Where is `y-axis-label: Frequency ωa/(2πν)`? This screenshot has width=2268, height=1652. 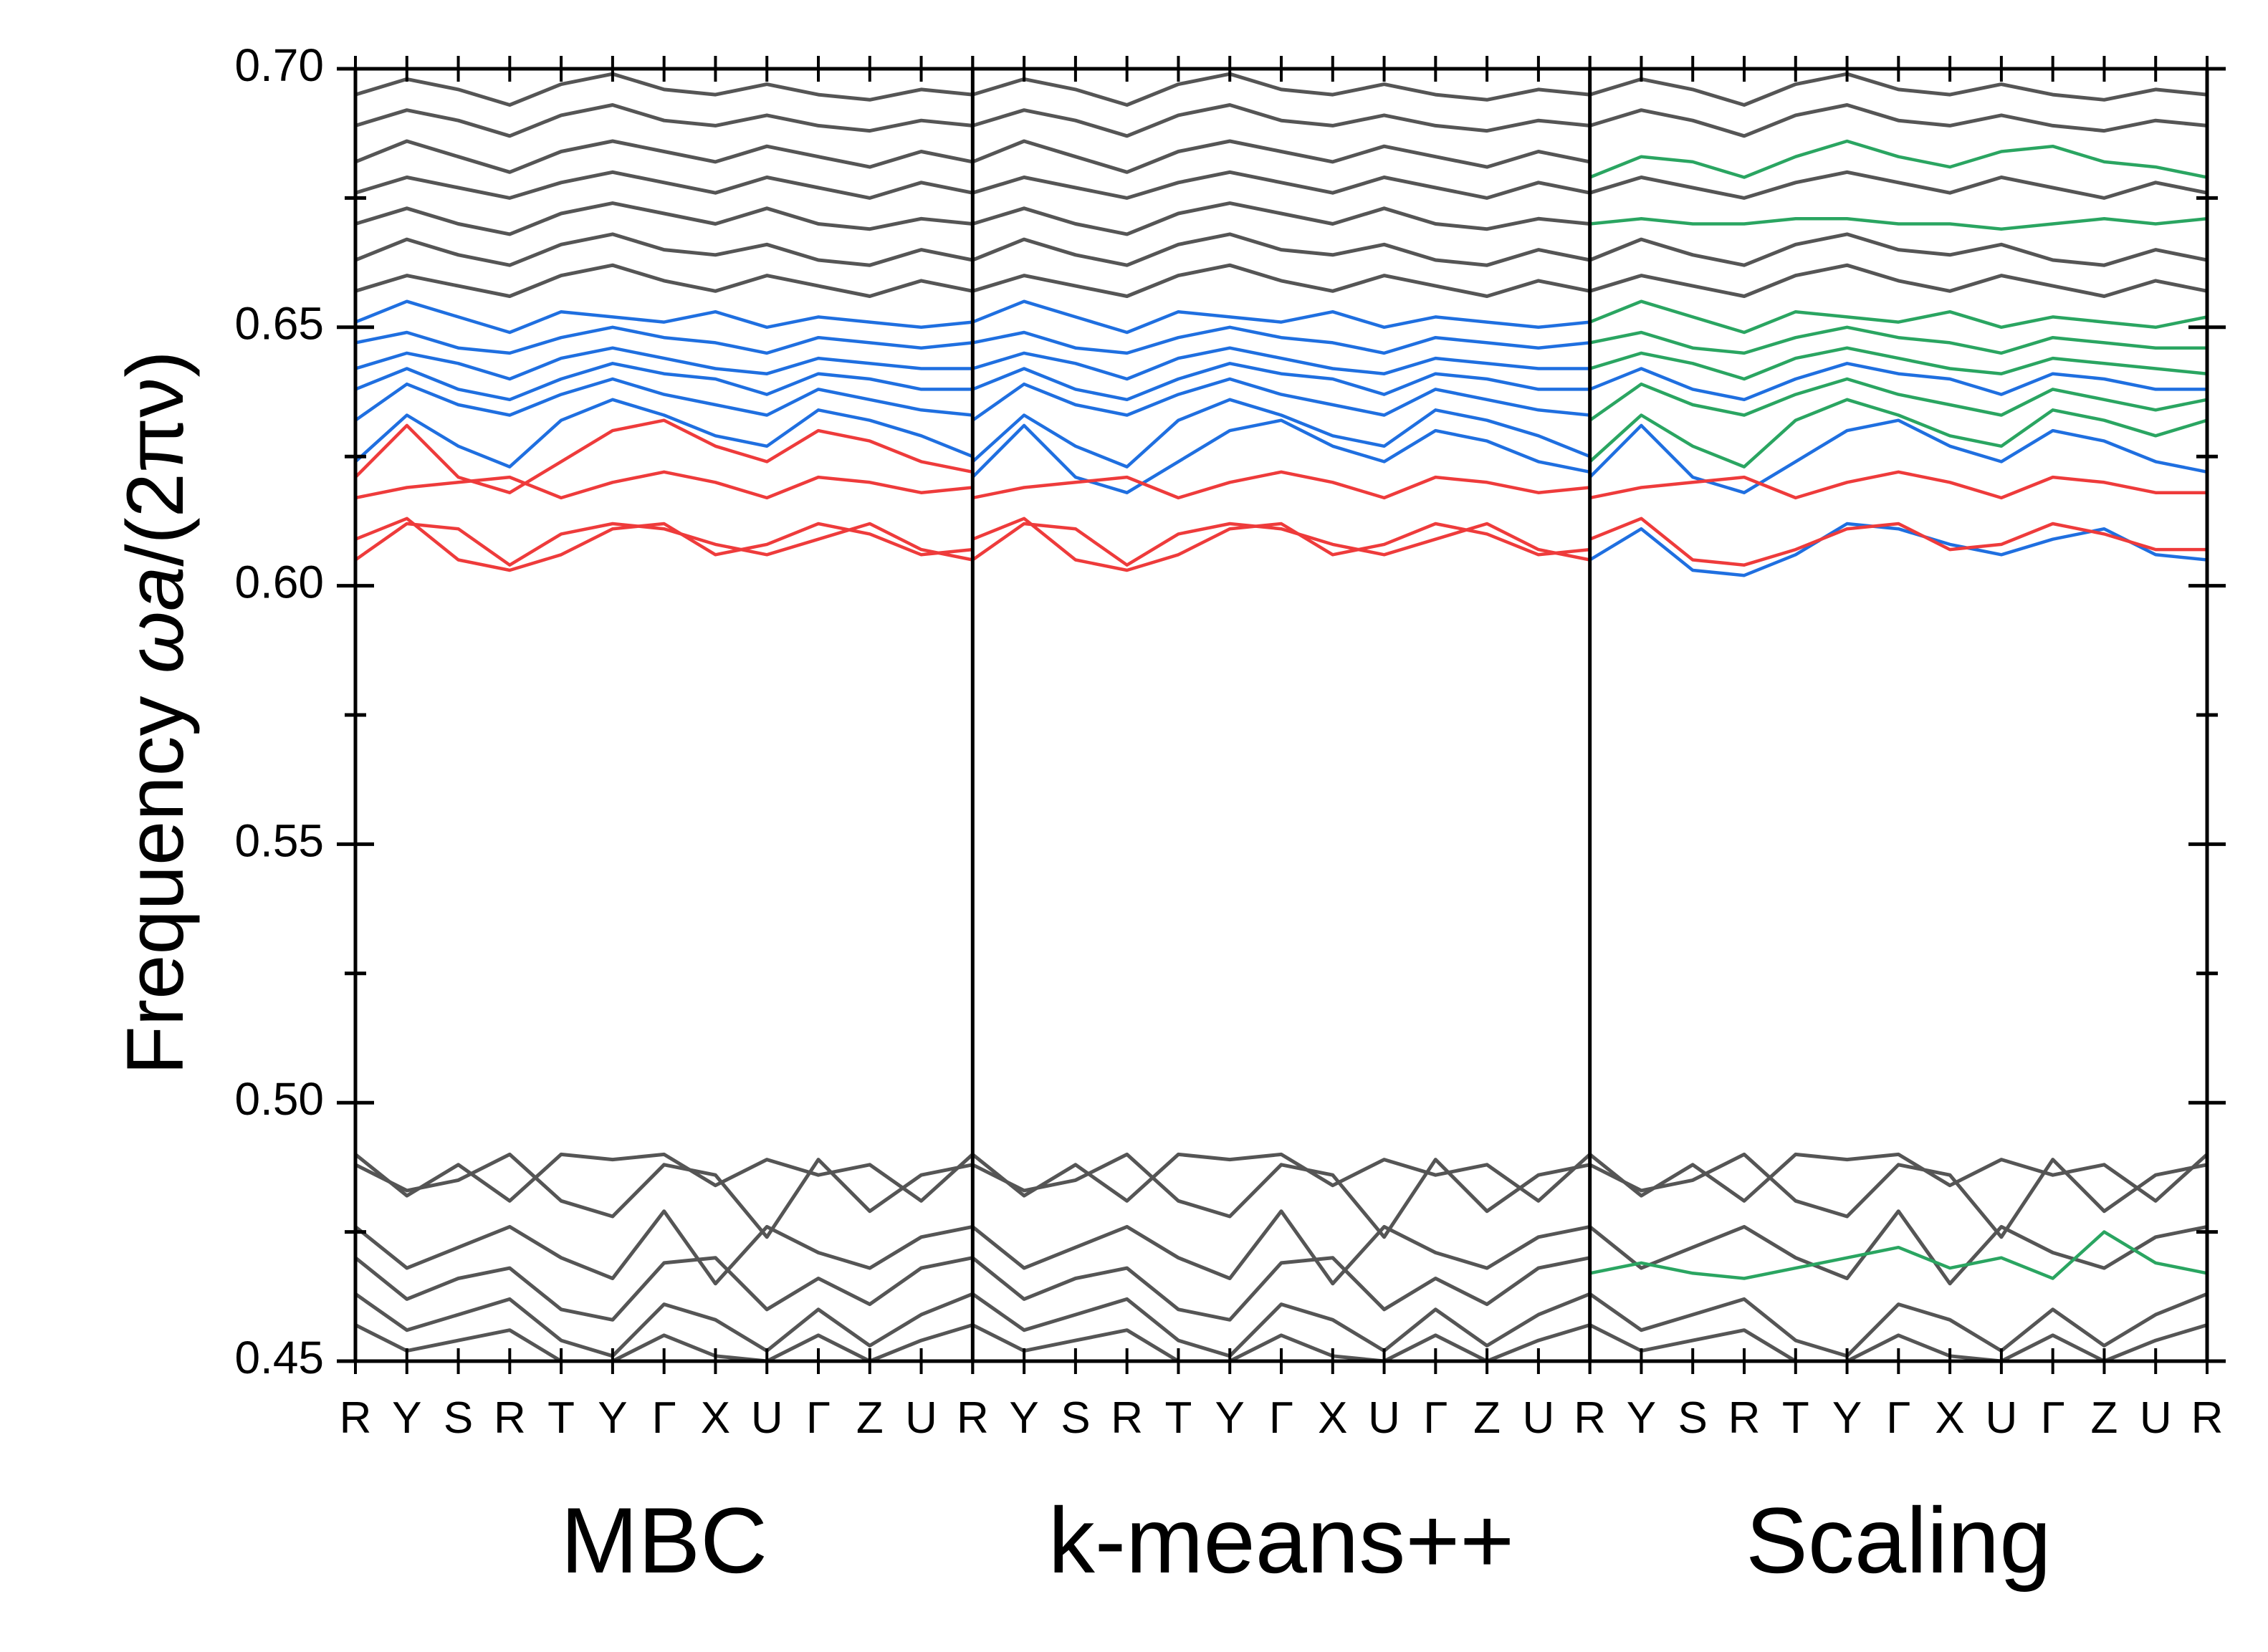 y-axis-label: Frequency ωa/(2πν) is located at coordinates (155, 712).